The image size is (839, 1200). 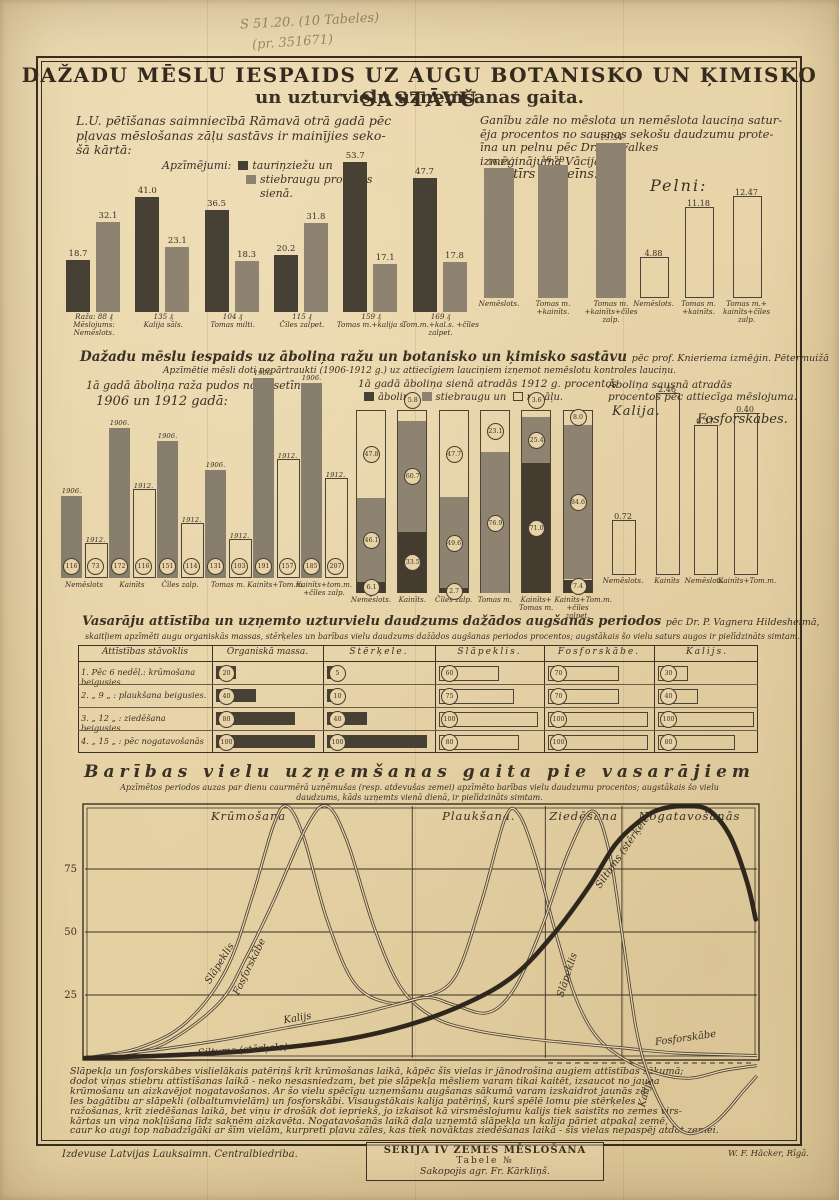 What do you see at coordinates (670, 385) in the screenshot?
I see `sausna-title-line: Āboliņa sausnā atradās` at bounding box center [670, 385].